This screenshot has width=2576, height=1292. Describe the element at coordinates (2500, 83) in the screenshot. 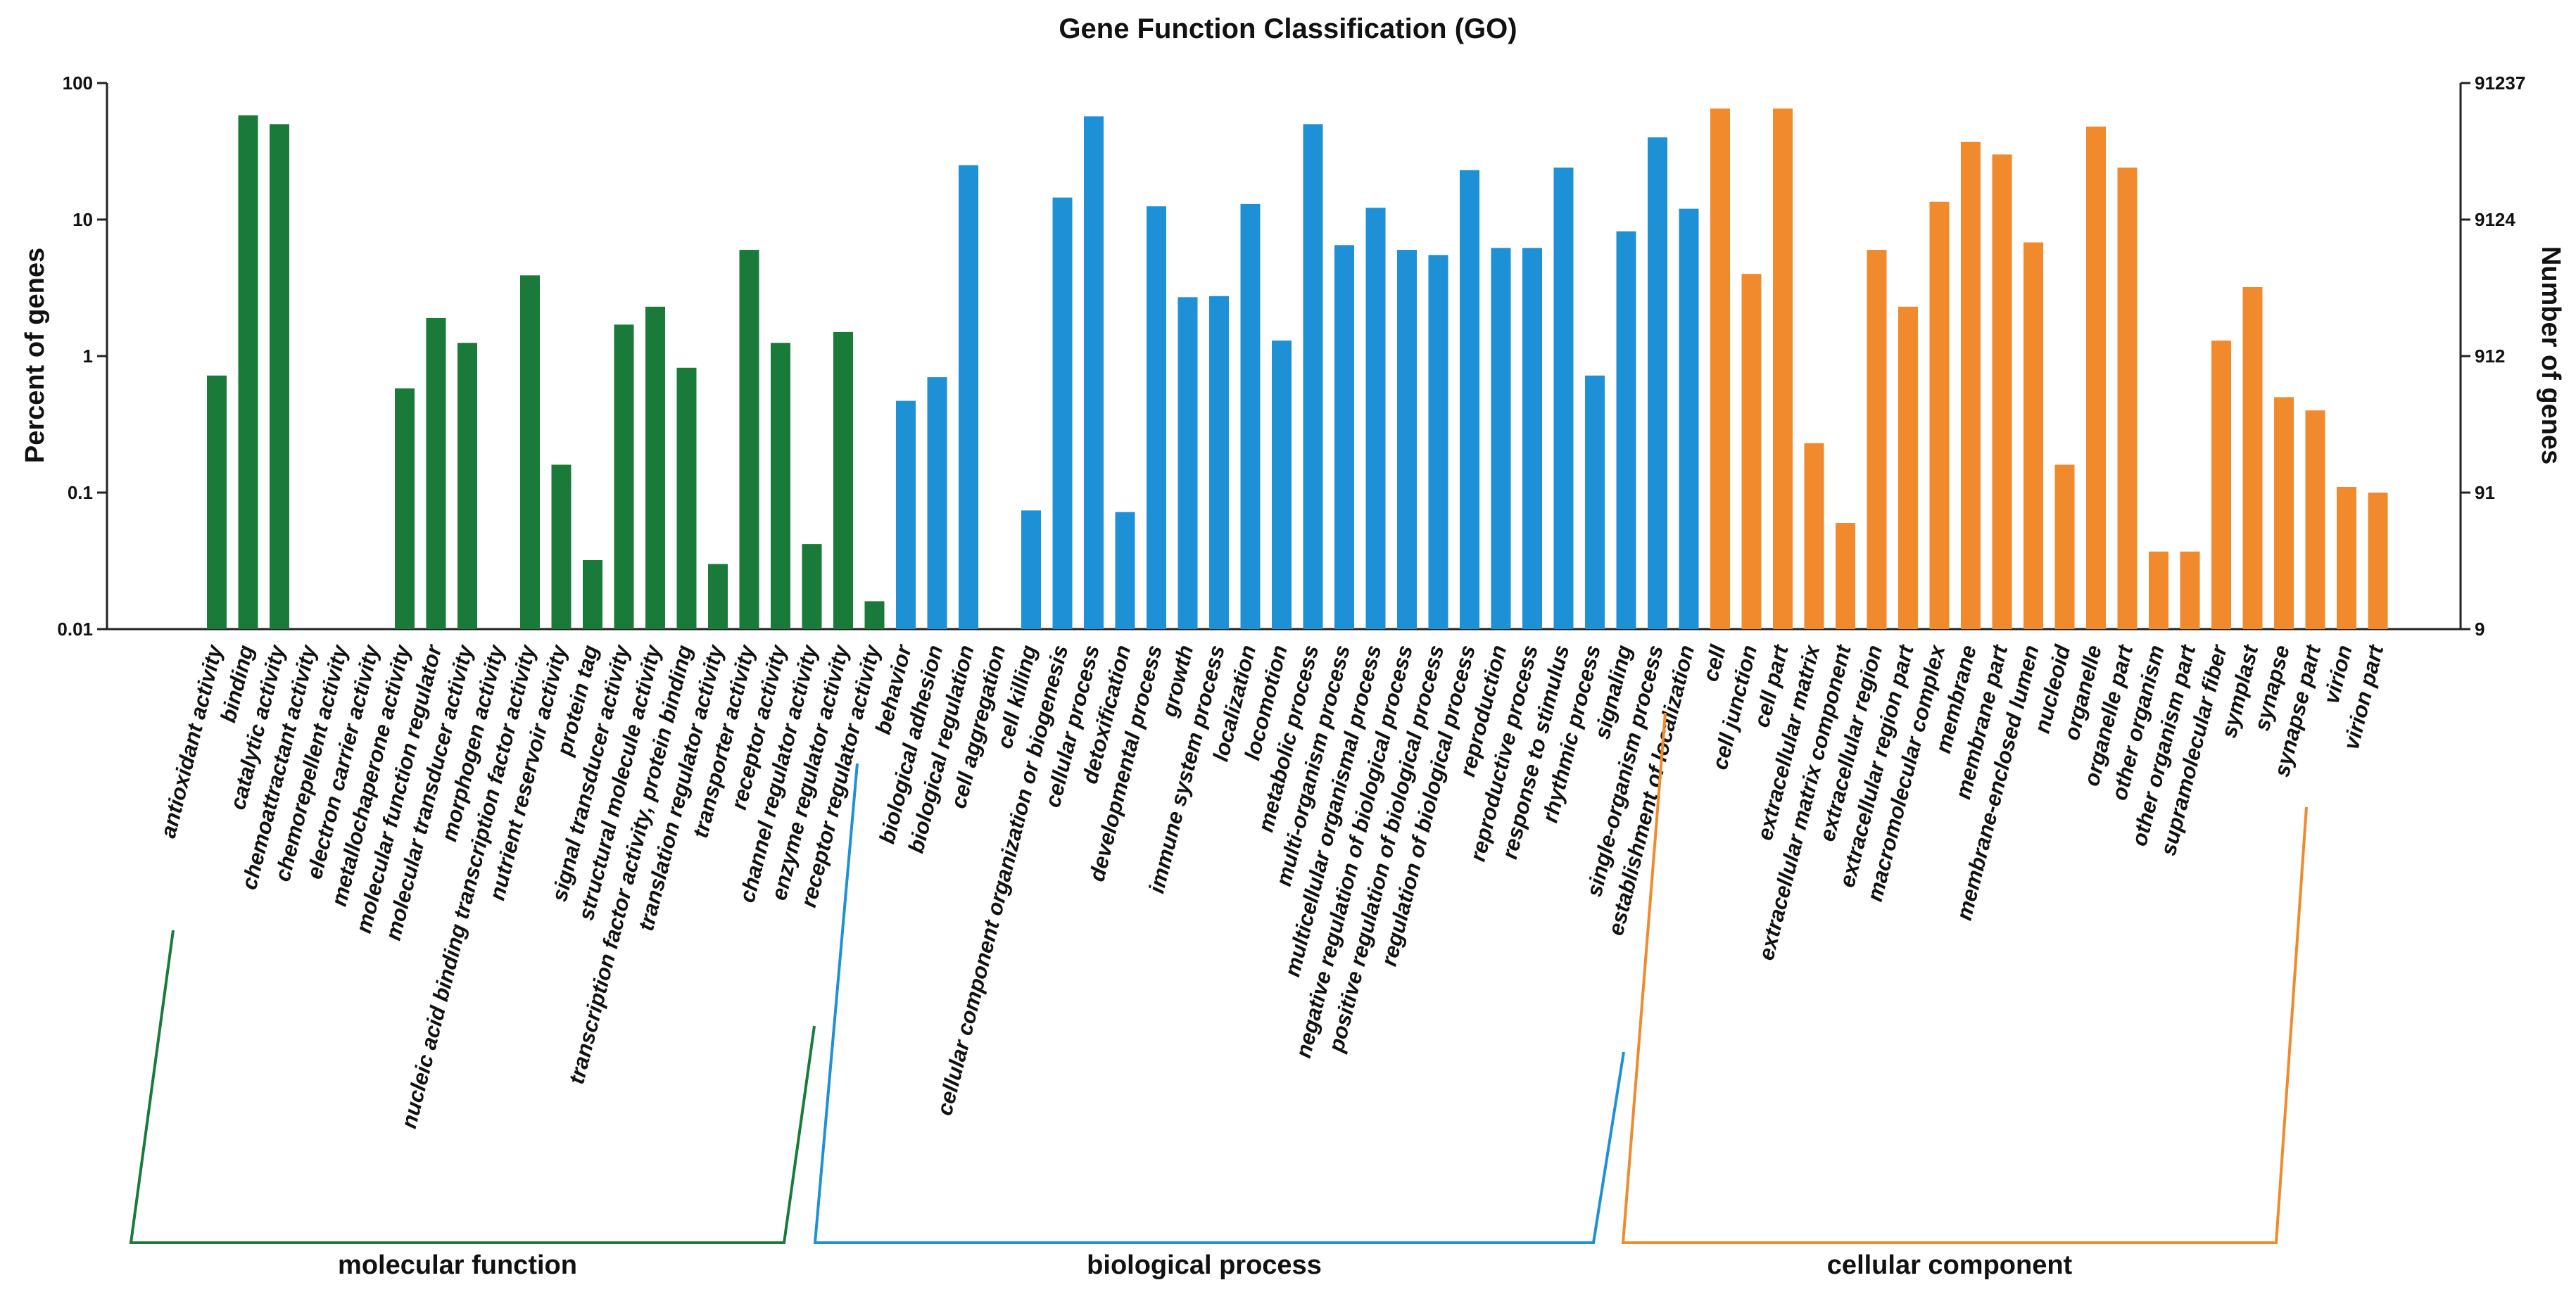

I see `y2-tick-label: 91237` at that location.